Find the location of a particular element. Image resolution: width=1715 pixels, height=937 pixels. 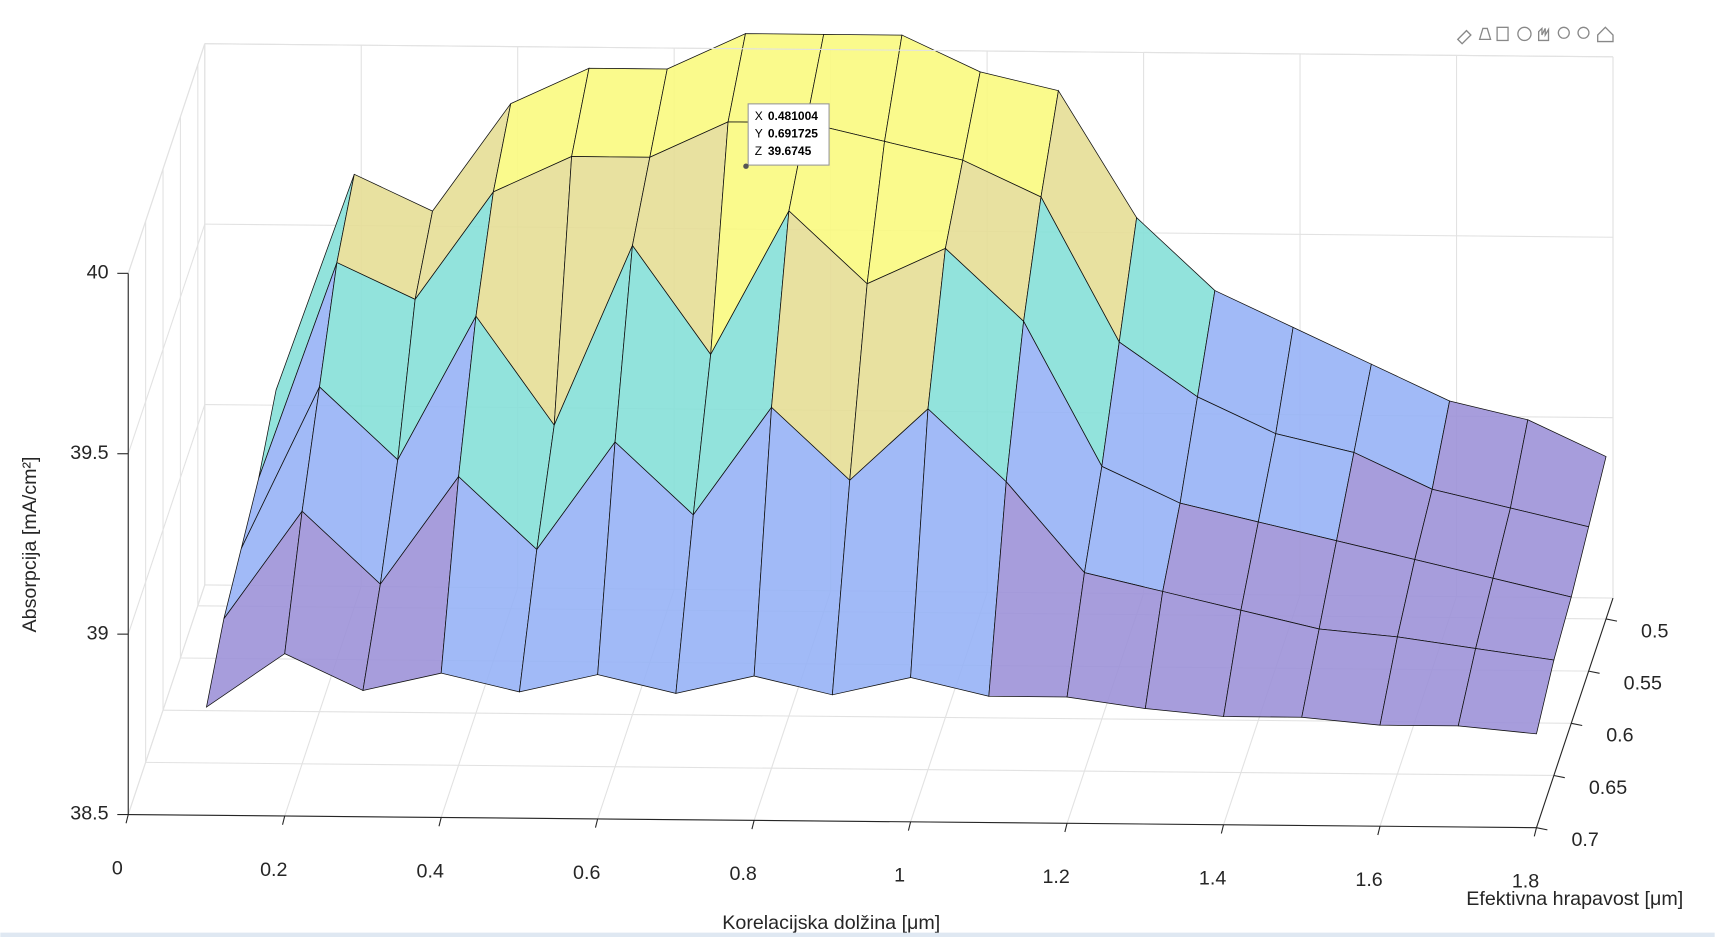

datatip: X 0.481004 Y 0.691725 Z 39.6745 is located at coordinates (786, 136).